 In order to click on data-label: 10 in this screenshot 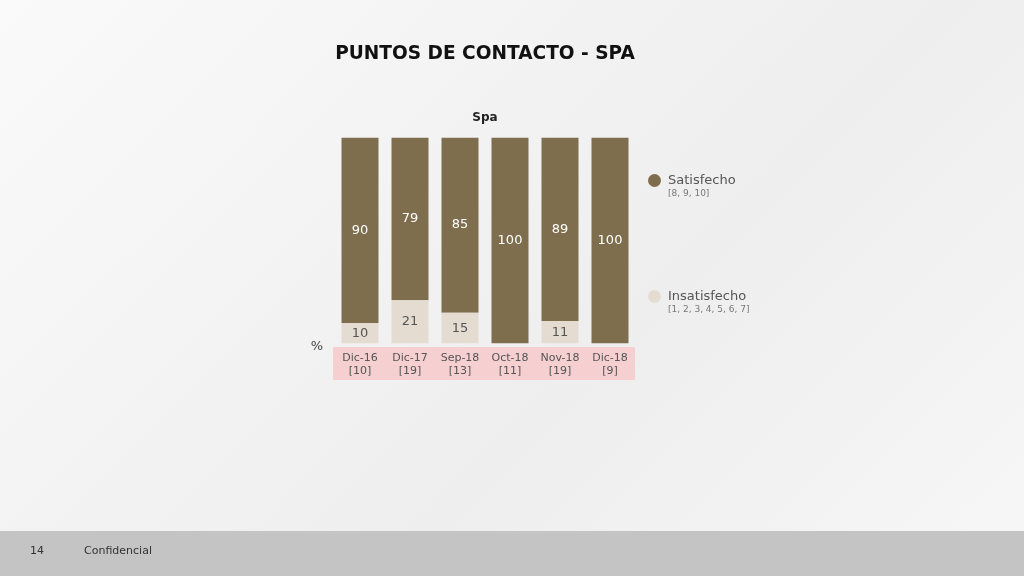, I will do `click(360, 332)`.